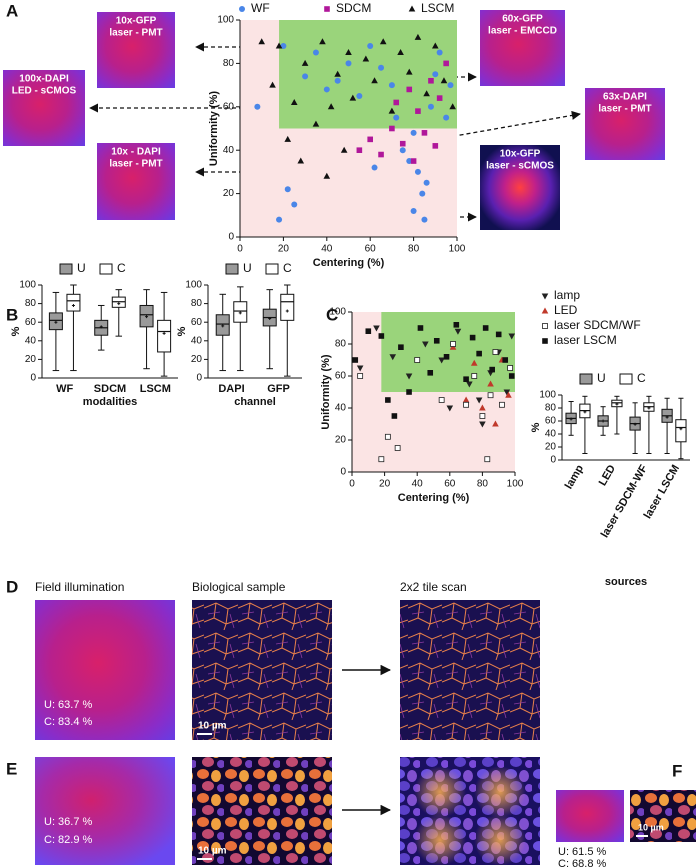 The width and height of the screenshot is (700, 868). What do you see at coordinates (79, 587) in the screenshot?
I see `column-title: Field illumination` at bounding box center [79, 587].